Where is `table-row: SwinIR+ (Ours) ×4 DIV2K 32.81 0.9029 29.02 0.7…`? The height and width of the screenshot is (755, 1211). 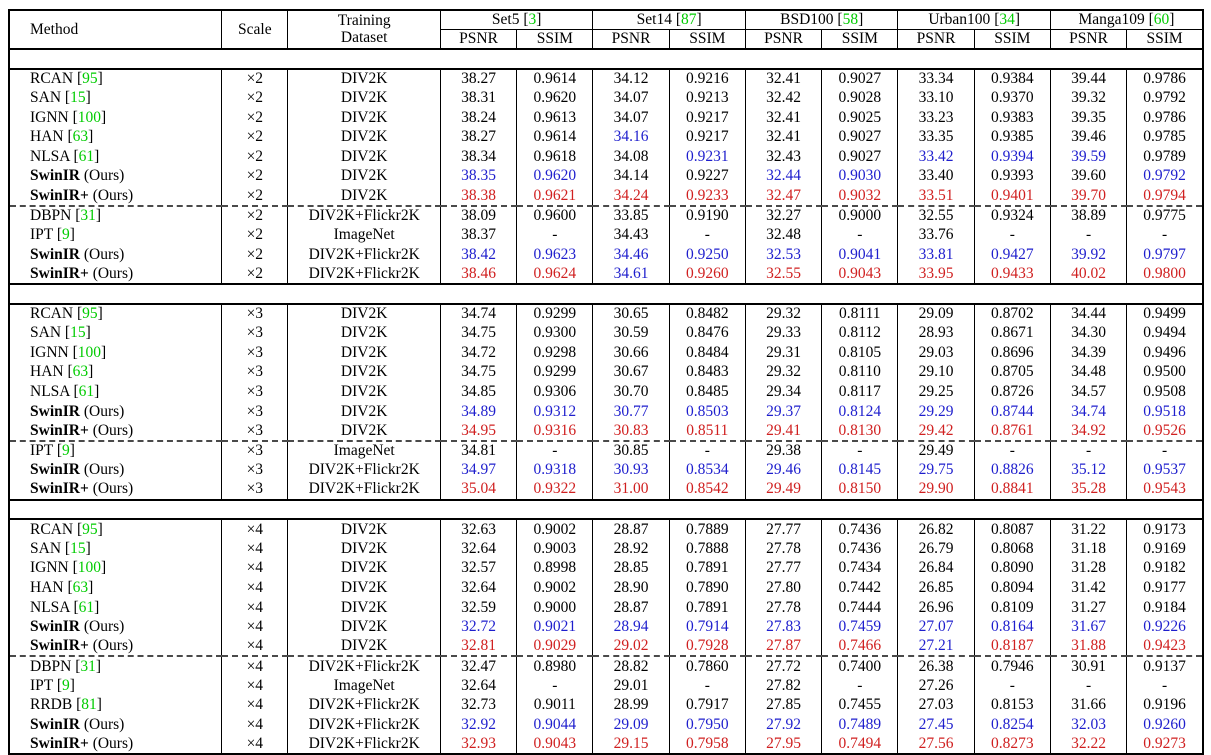
table-row: SwinIR+ (Ours) ×4 DIV2K 32.81 0.9029 29.02 0.7… is located at coordinates (606, 646).